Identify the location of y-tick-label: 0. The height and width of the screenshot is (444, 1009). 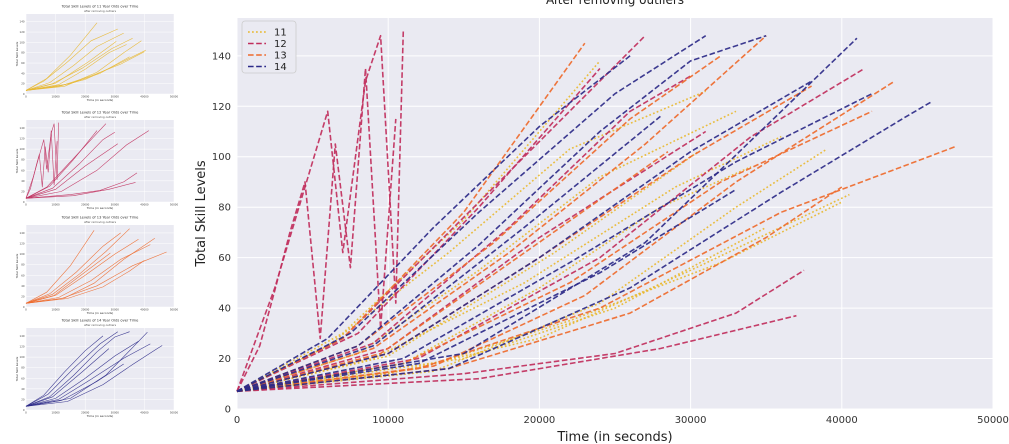
(228, 410).